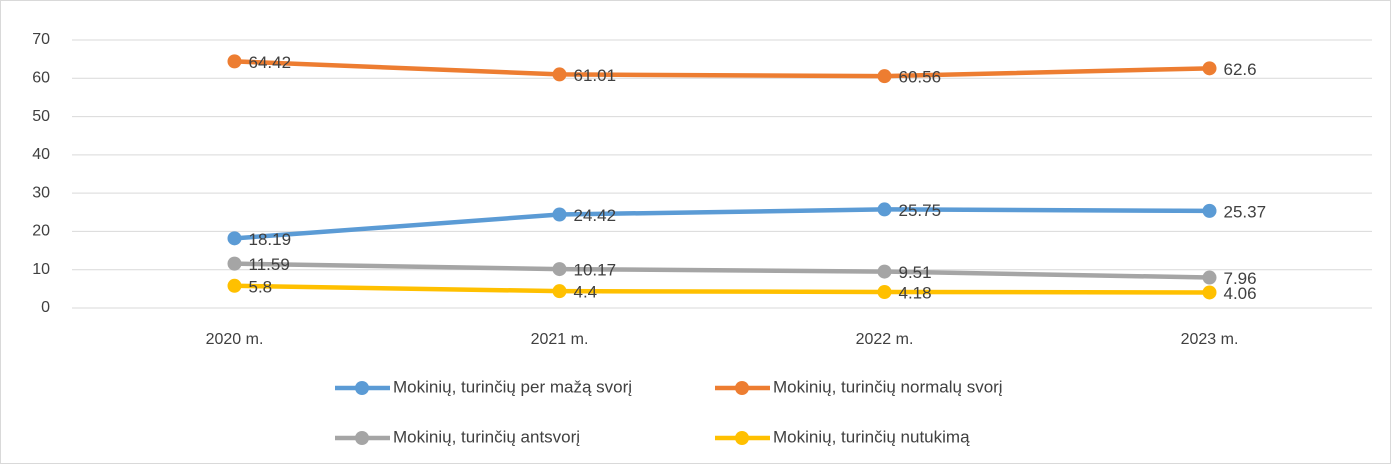  Describe the element at coordinates (270, 239) in the screenshot. I see `data-label: 18.19` at that location.